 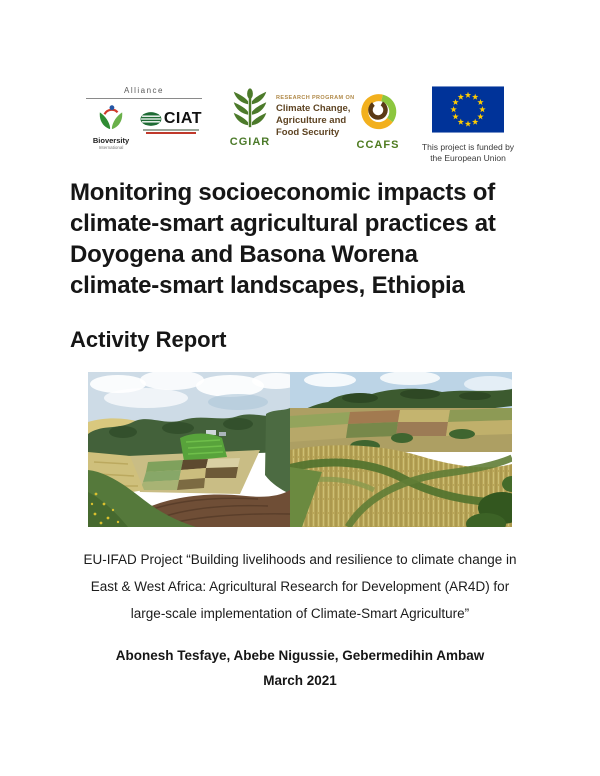 I want to click on bioversity-subname: International, so click(x=111, y=147).